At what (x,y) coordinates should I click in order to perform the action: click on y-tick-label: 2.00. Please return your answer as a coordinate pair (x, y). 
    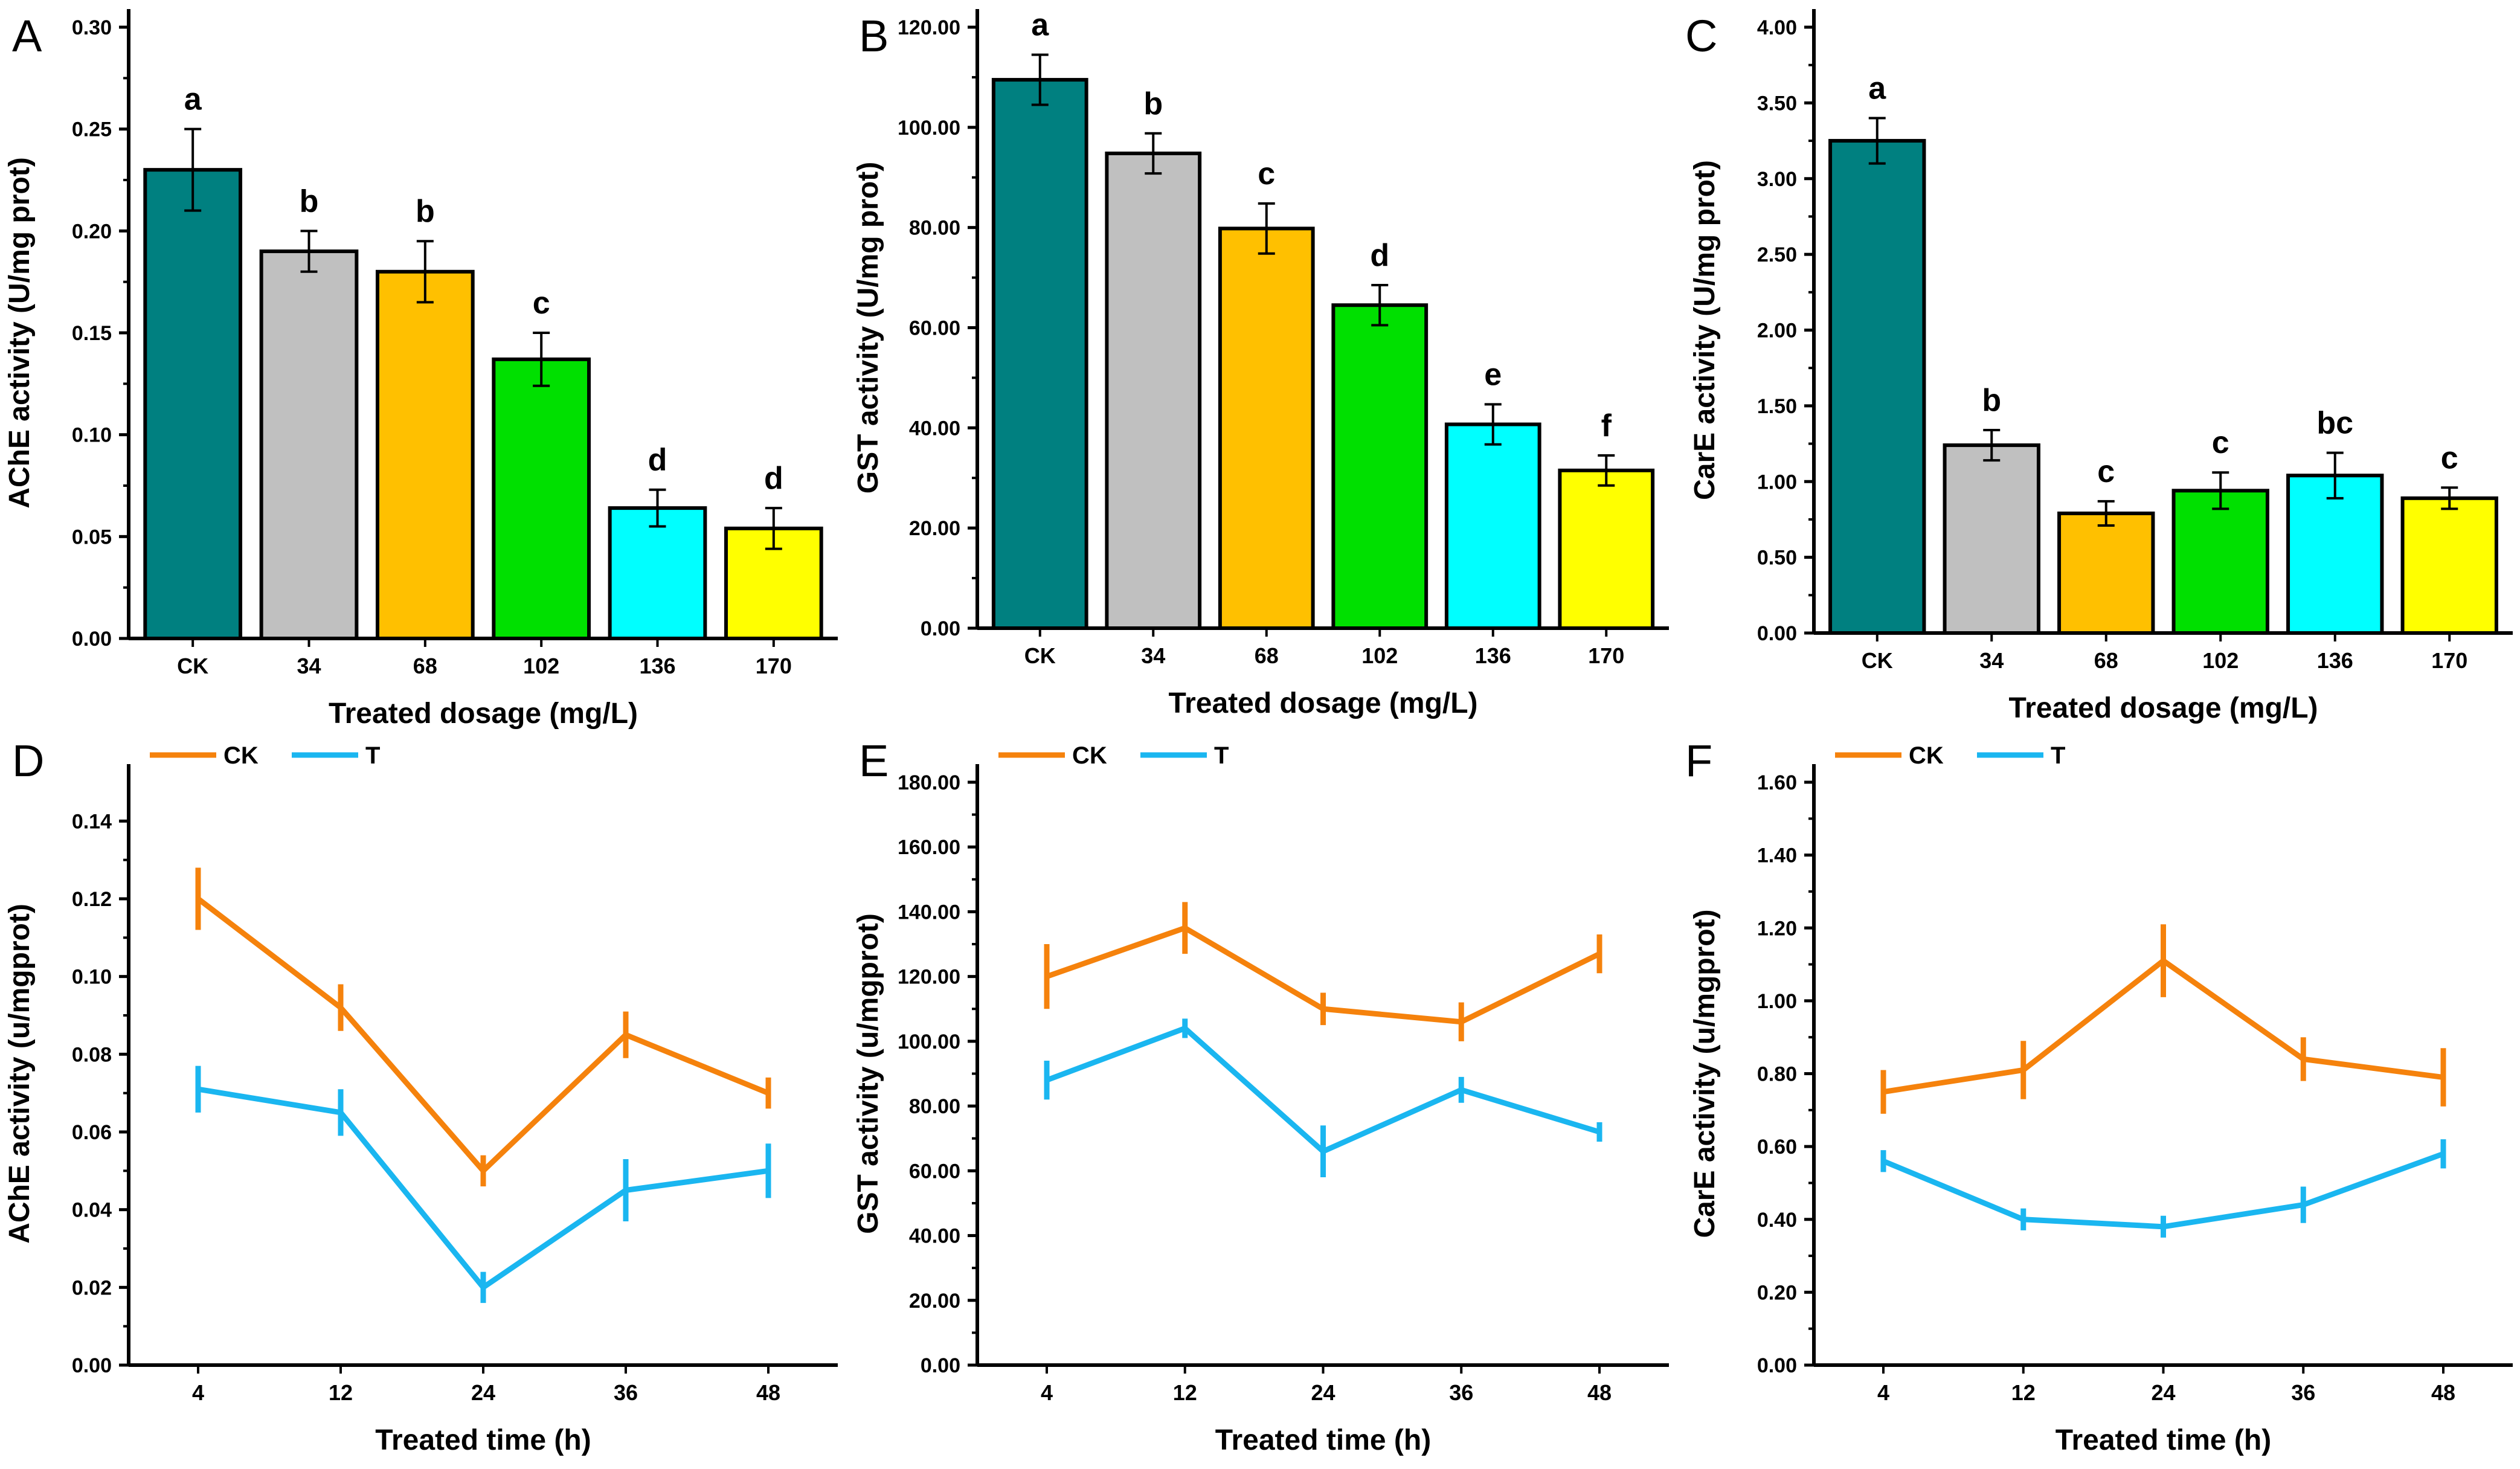
    Looking at the image, I should click on (1777, 331).